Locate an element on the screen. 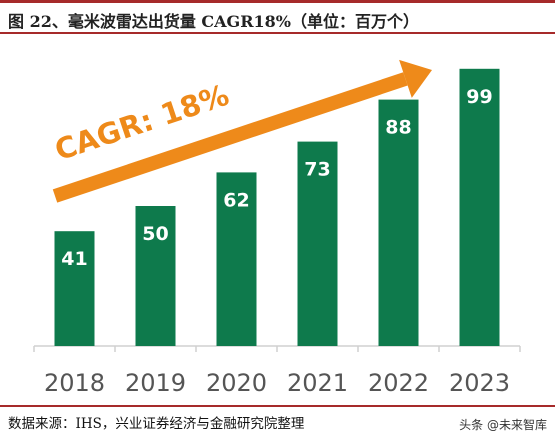 The image size is (555, 448). bar-2023 is located at coordinates (479, 207).